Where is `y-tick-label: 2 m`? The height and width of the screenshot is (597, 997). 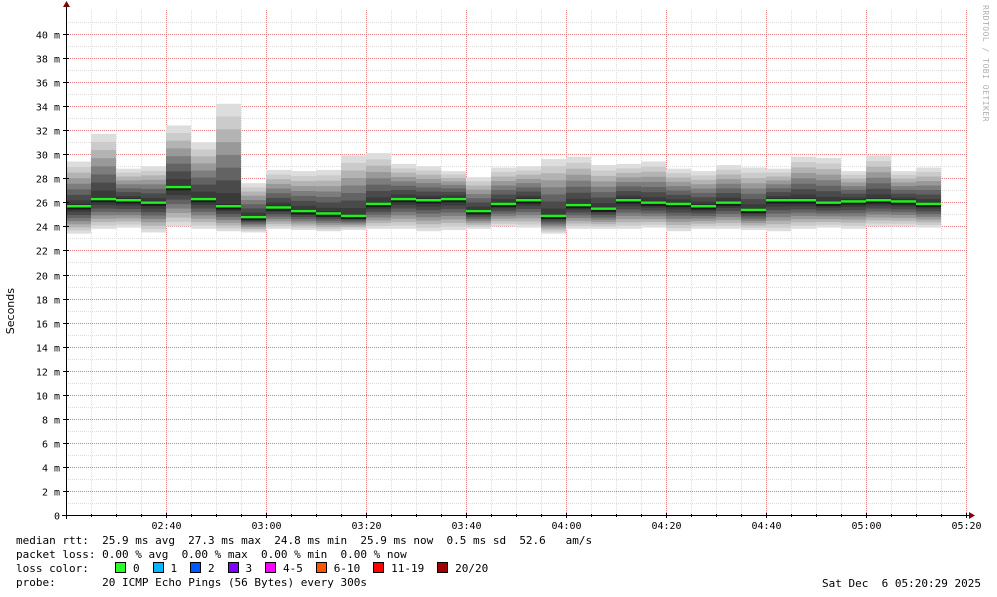
y-tick-label: 2 m is located at coordinates (51, 493).